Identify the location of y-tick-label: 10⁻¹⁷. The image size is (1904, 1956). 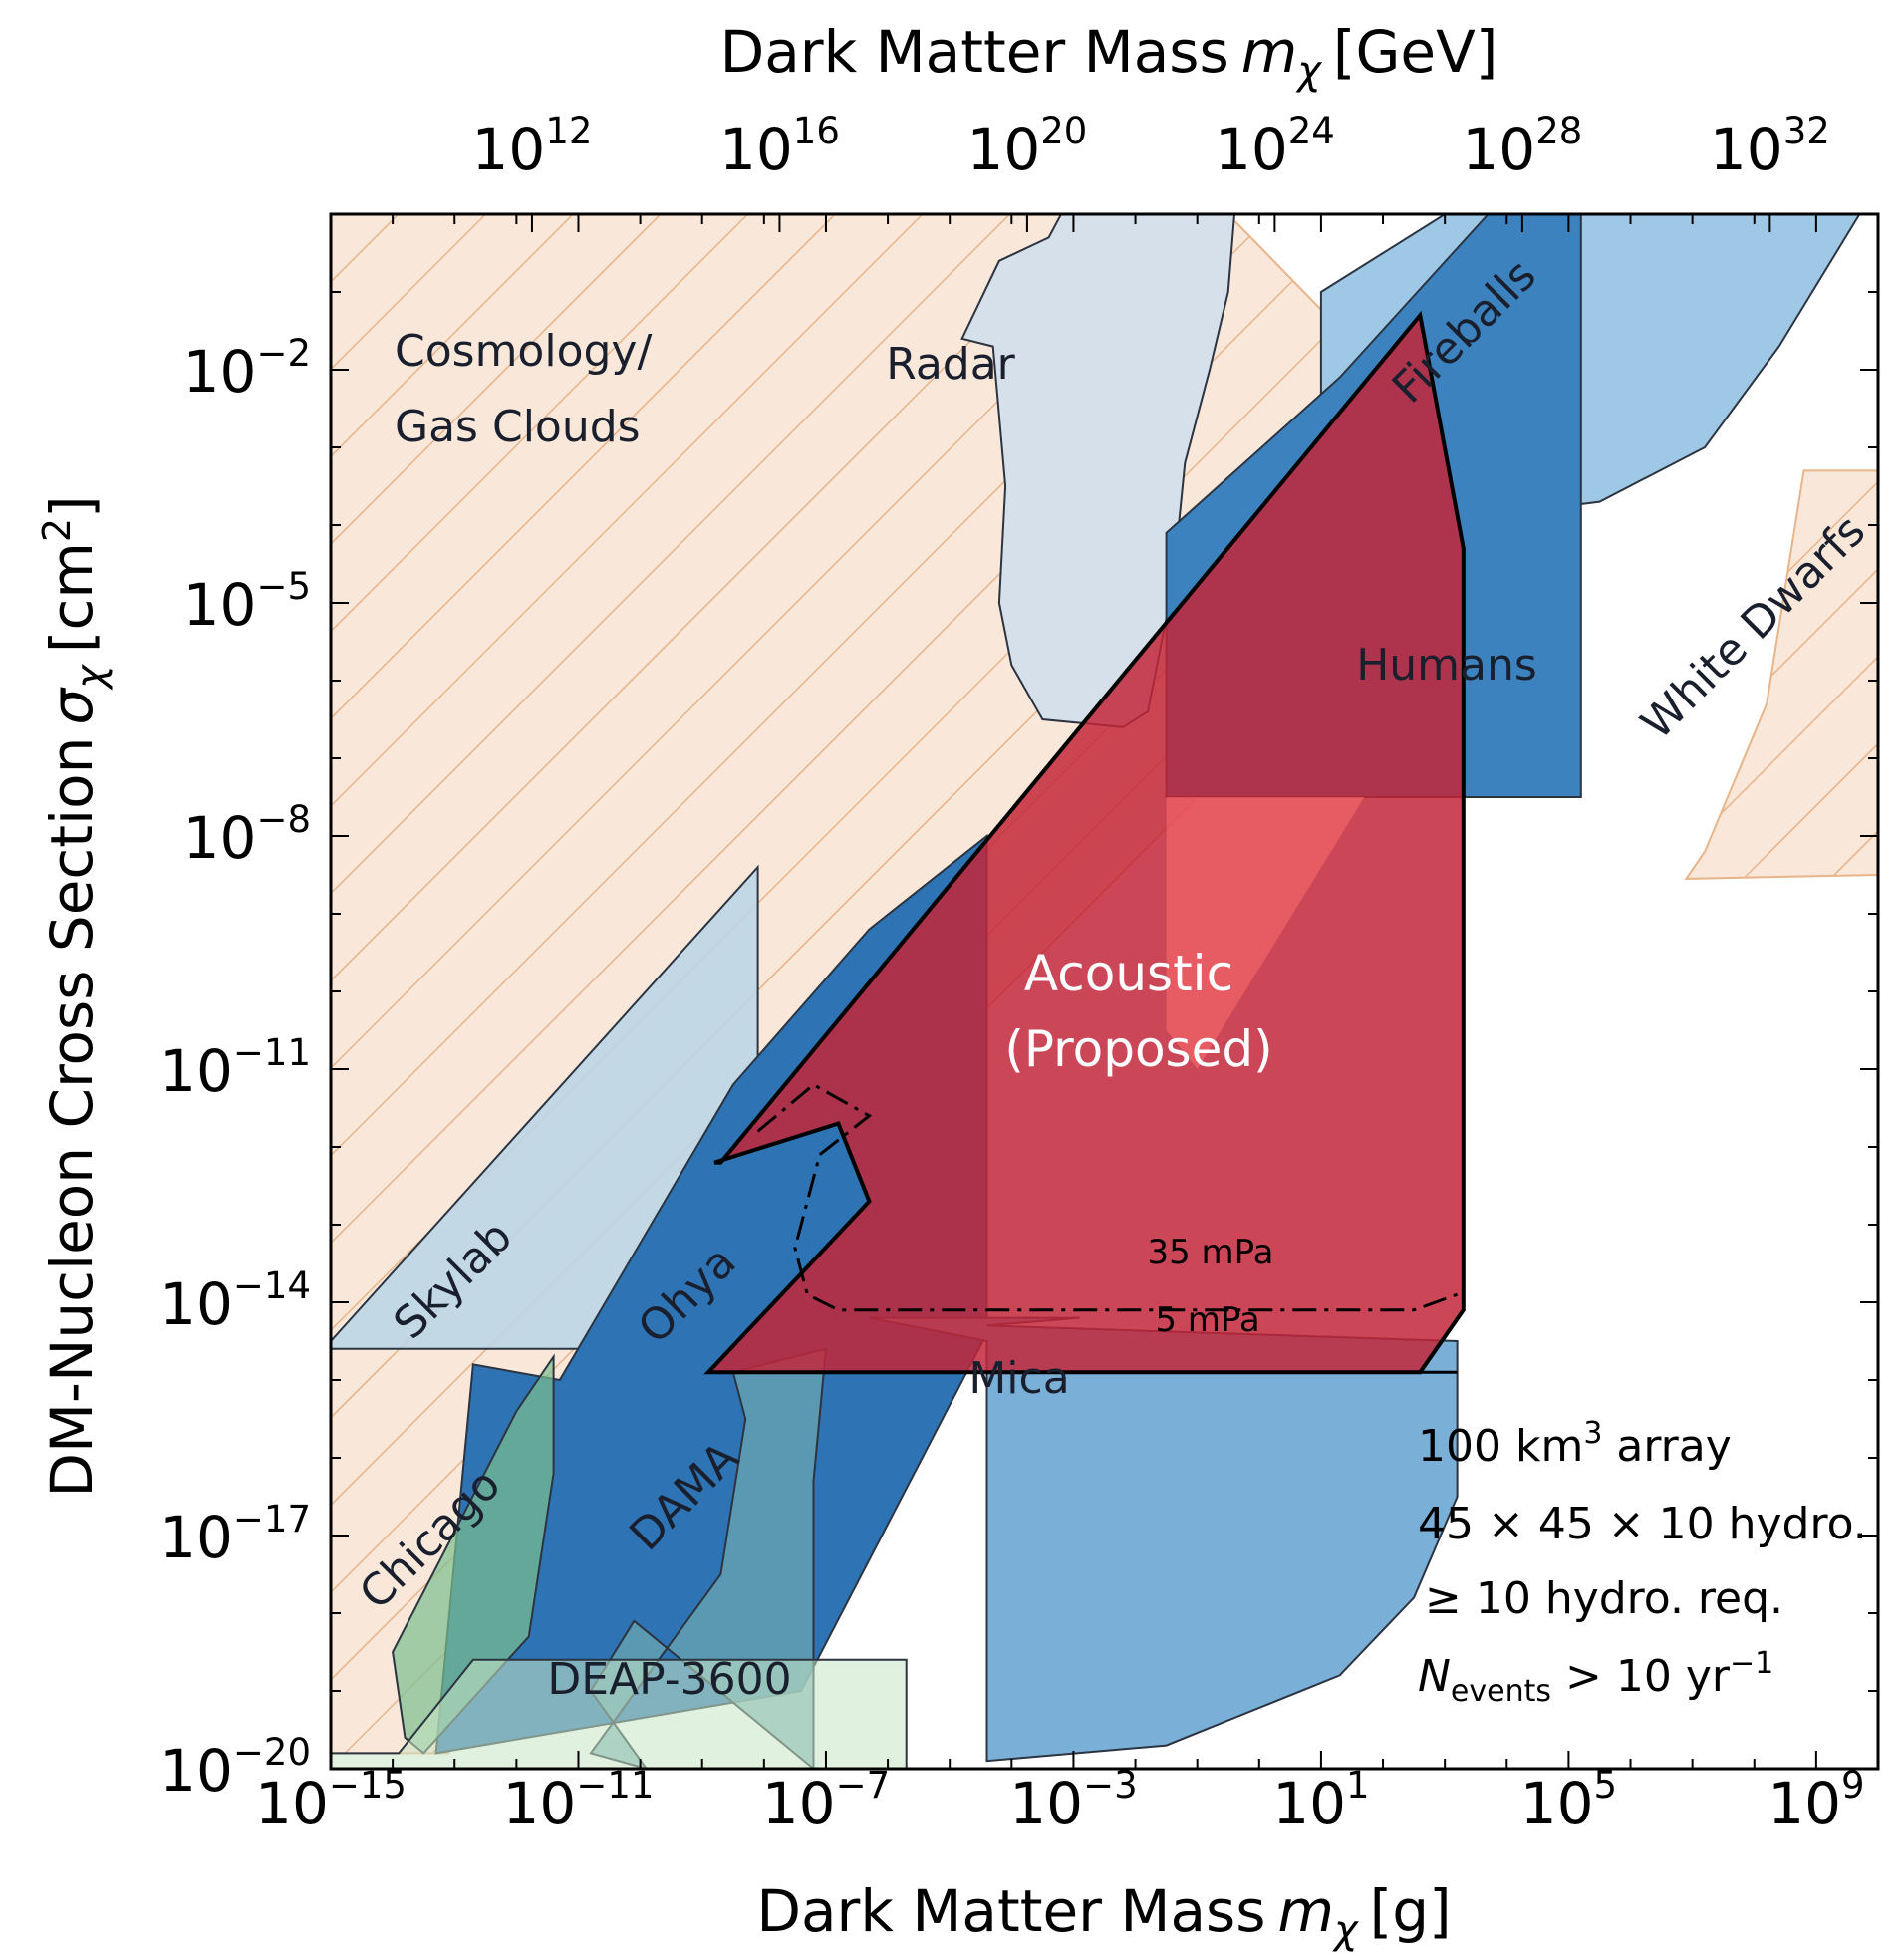
(235, 1534).